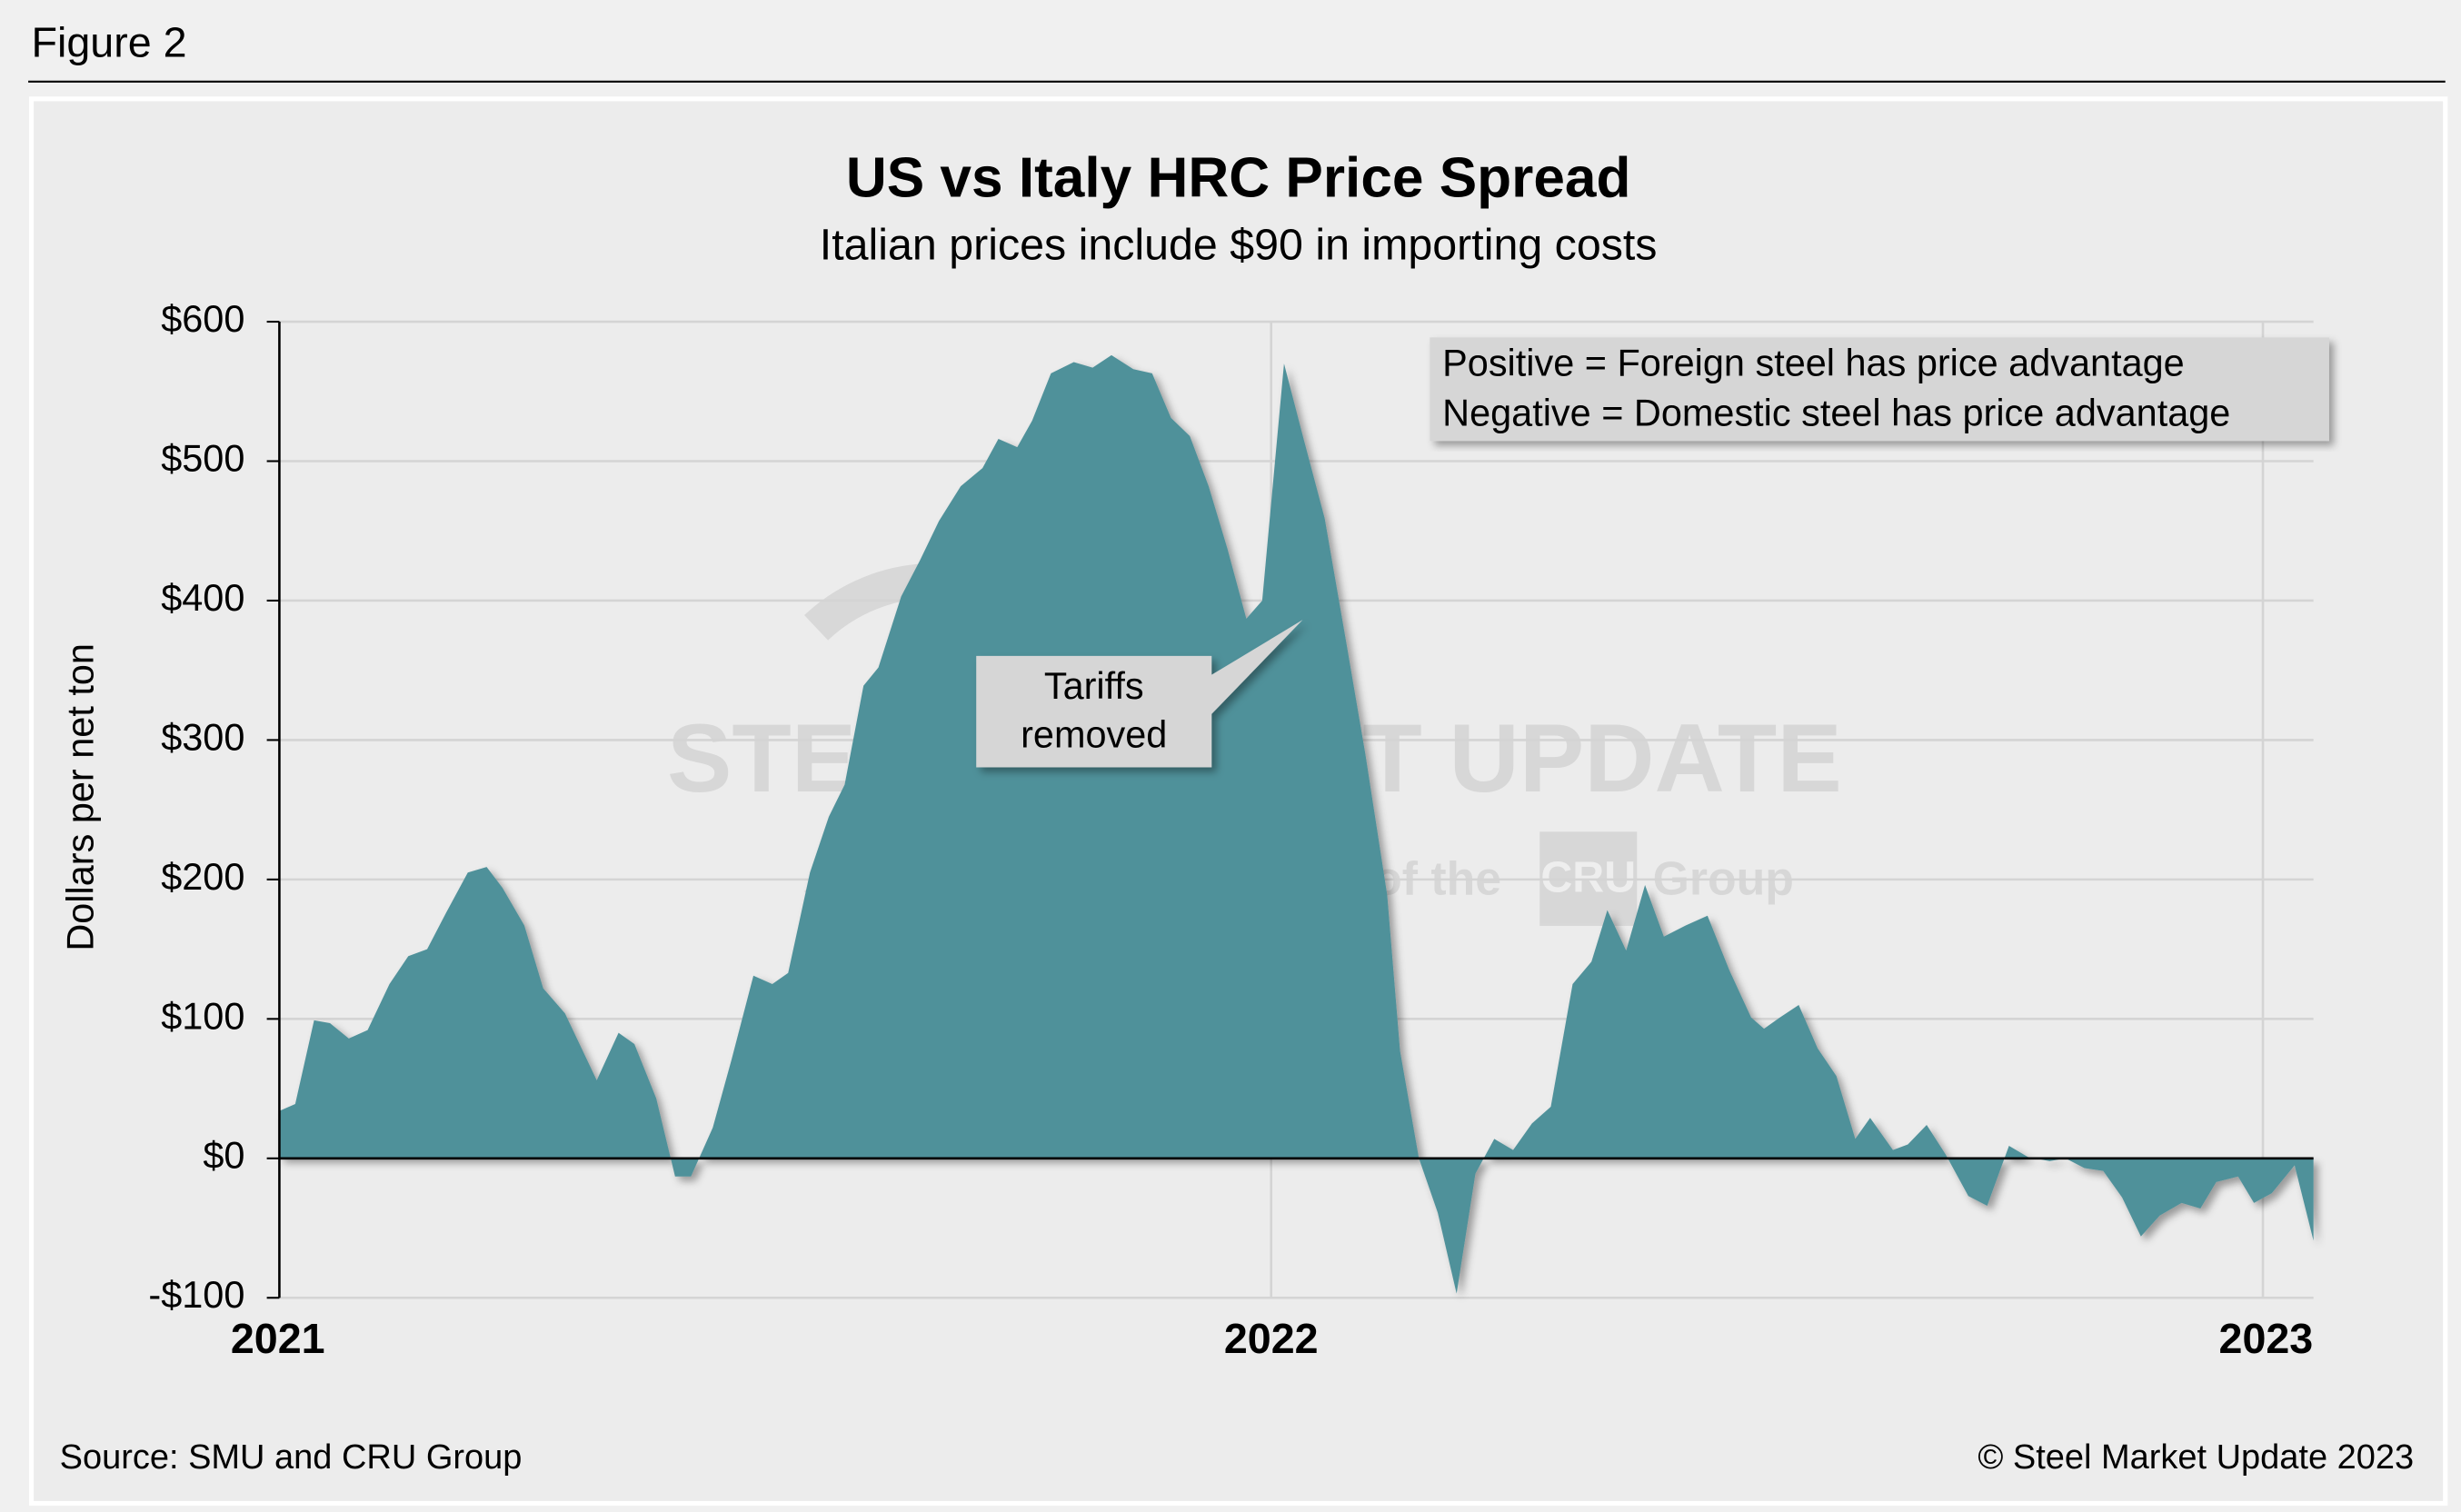 The height and width of the screenshot is (1512, 2461). I want to click on y-axis-label: Dollars per net ton, so click(79, 797).